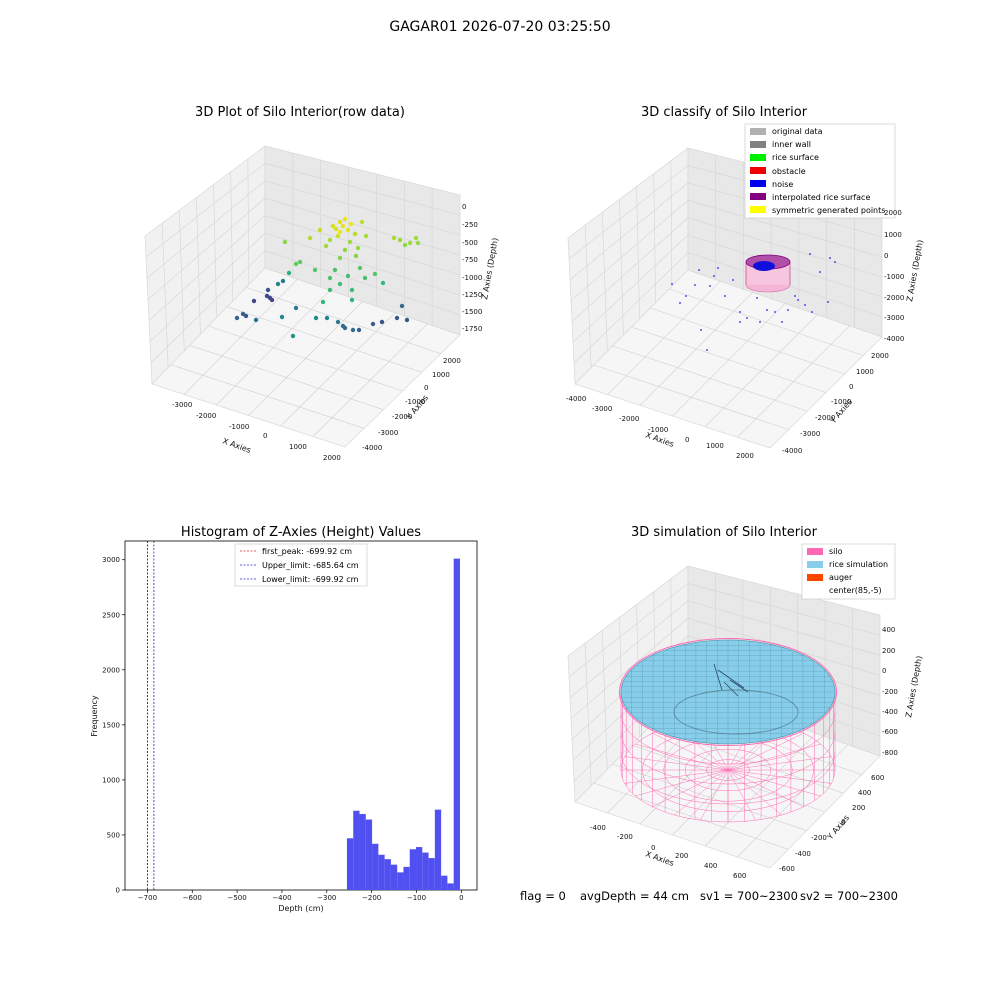  I want to click on x-tick-label: −700, so click(147, 898).